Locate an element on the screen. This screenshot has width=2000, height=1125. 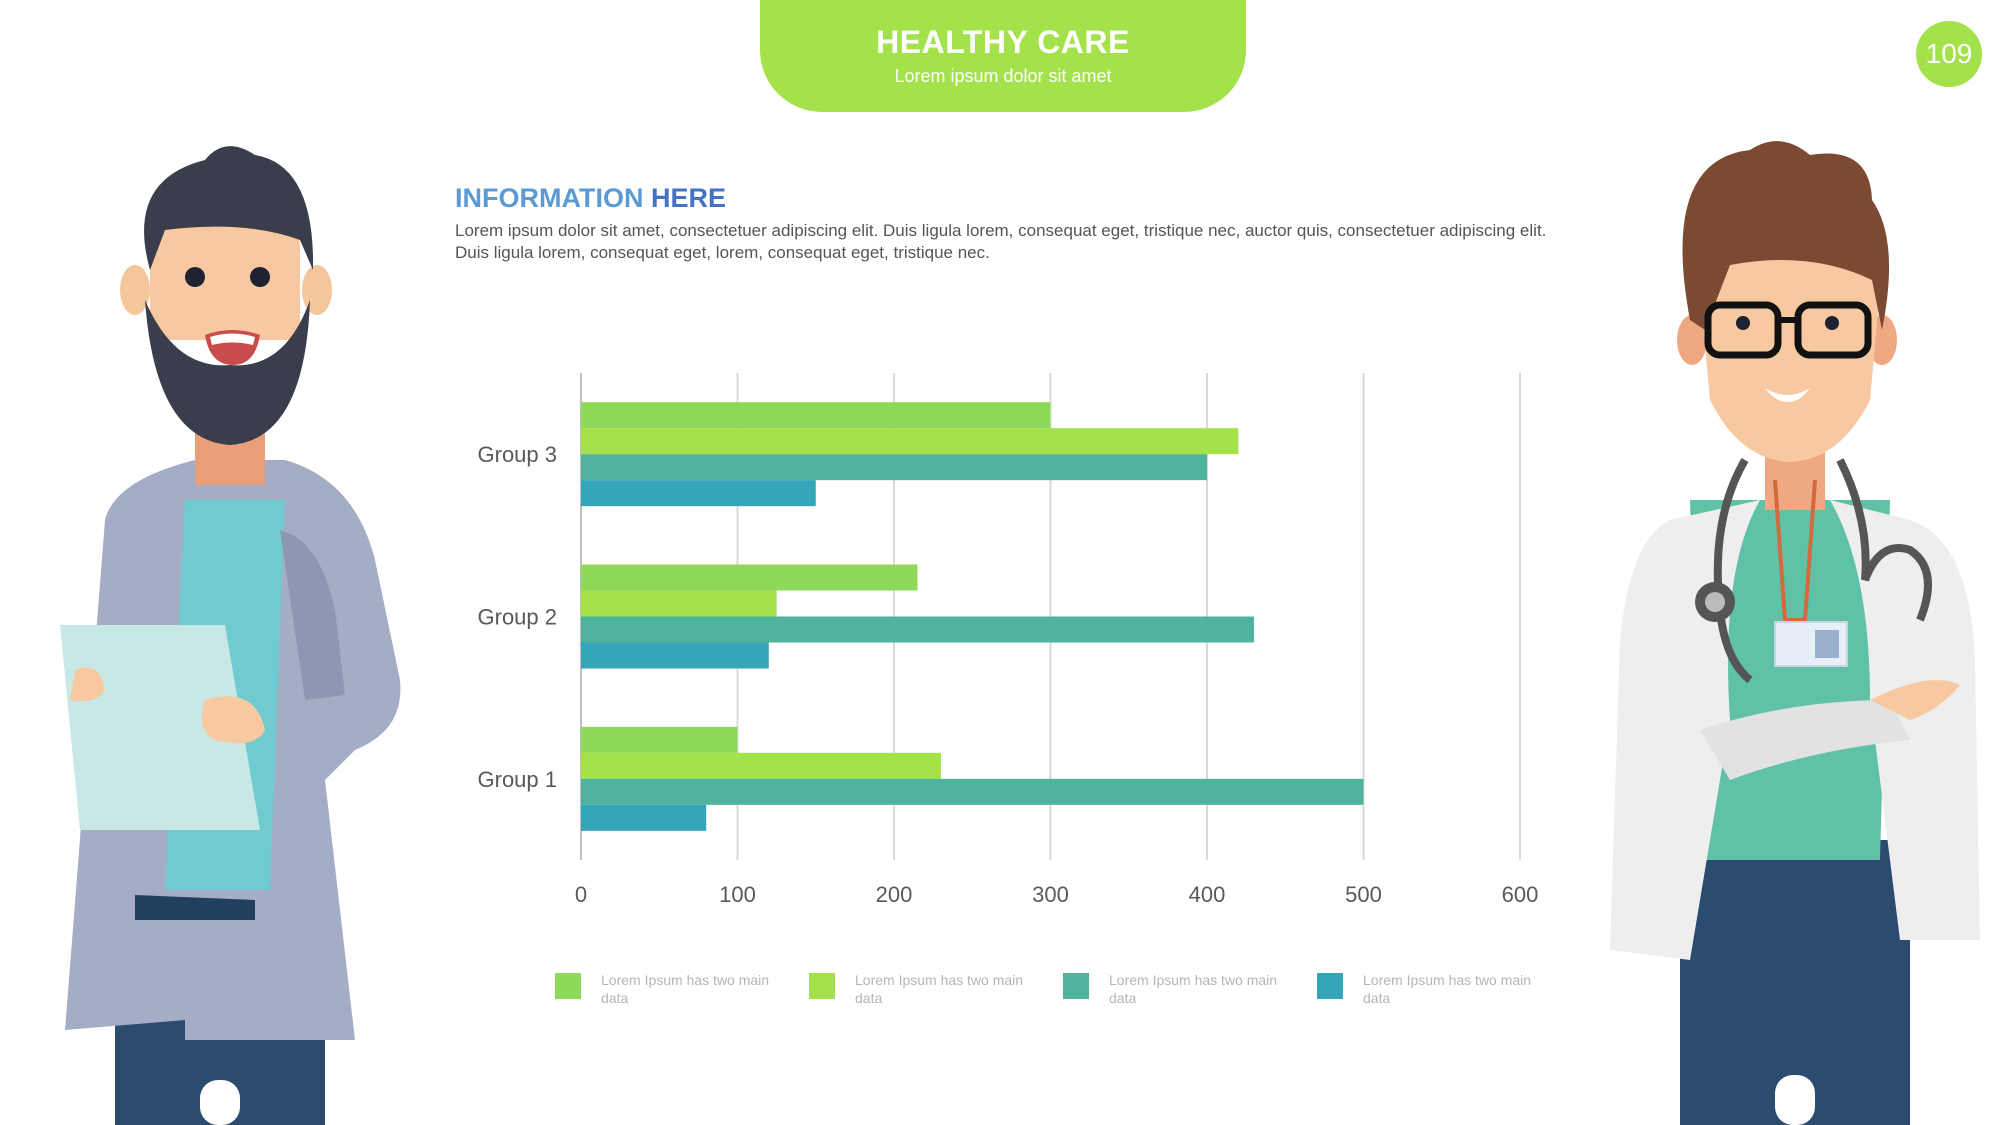
x-tick-label: 500 is located at coordinates (1363, 894).